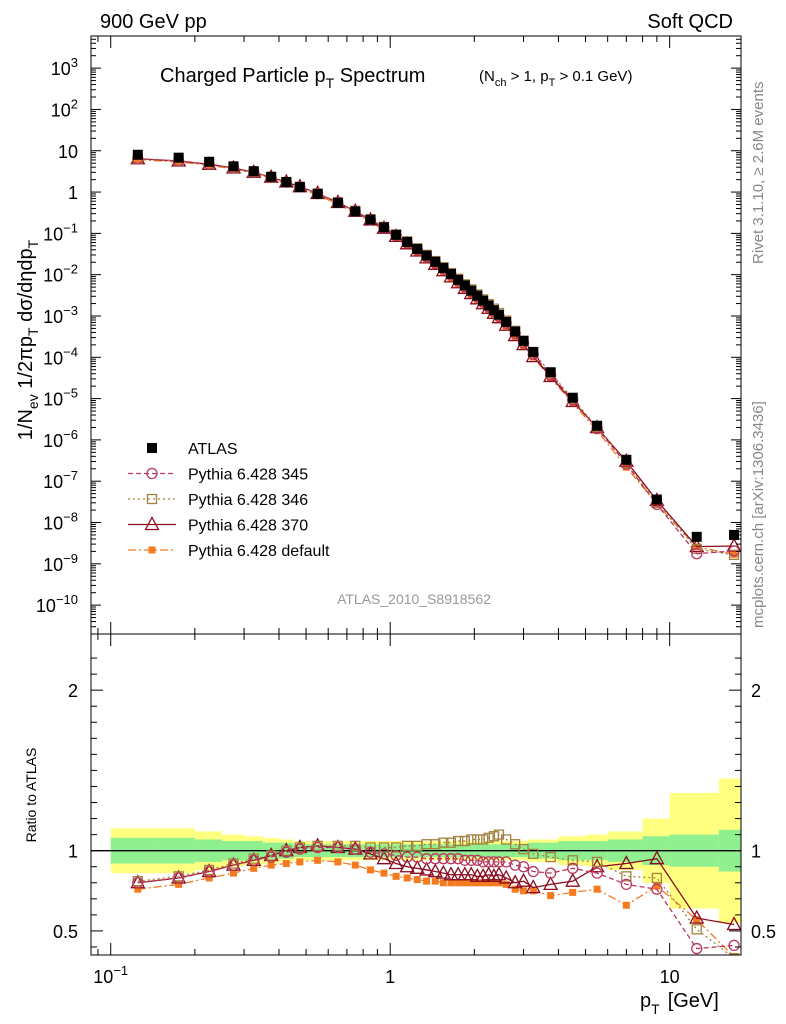 Image resolution: width=786 pixels, height=1024 pixels. I want to click on ratio-y-tick-label-right: 2, so click(756, 691).